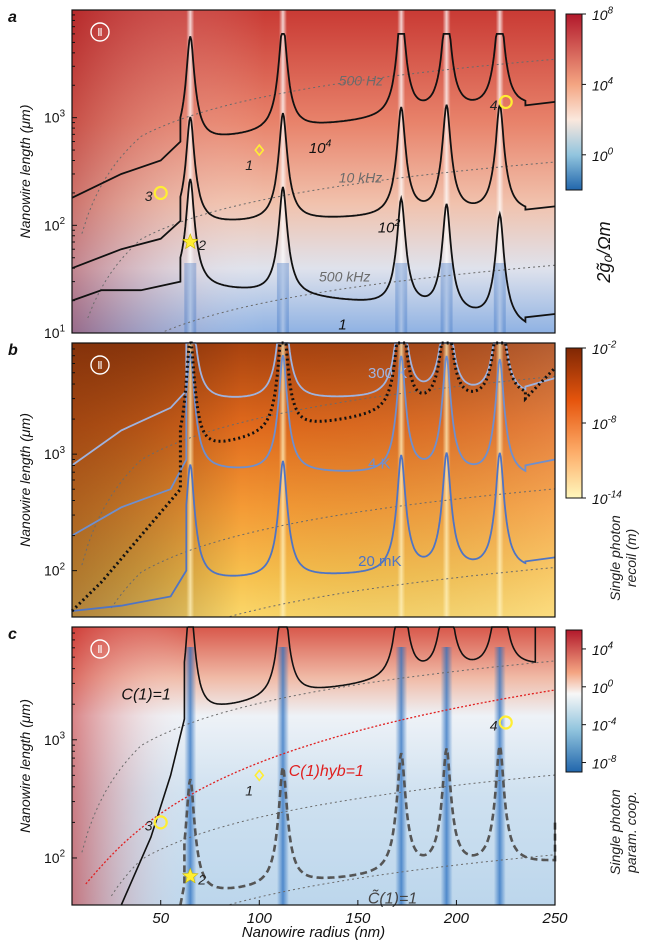  Describe the element at coordinates (342, 324) in the screenshot. I see `contour-label-2: 1` at that location.